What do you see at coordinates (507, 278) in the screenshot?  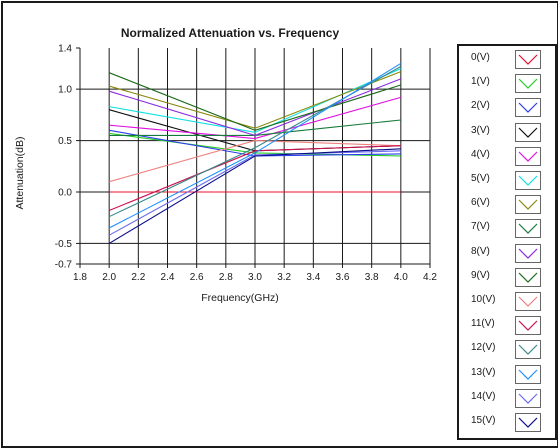 I see `legend-item: 9(V)` at bounding box center [507, 278].